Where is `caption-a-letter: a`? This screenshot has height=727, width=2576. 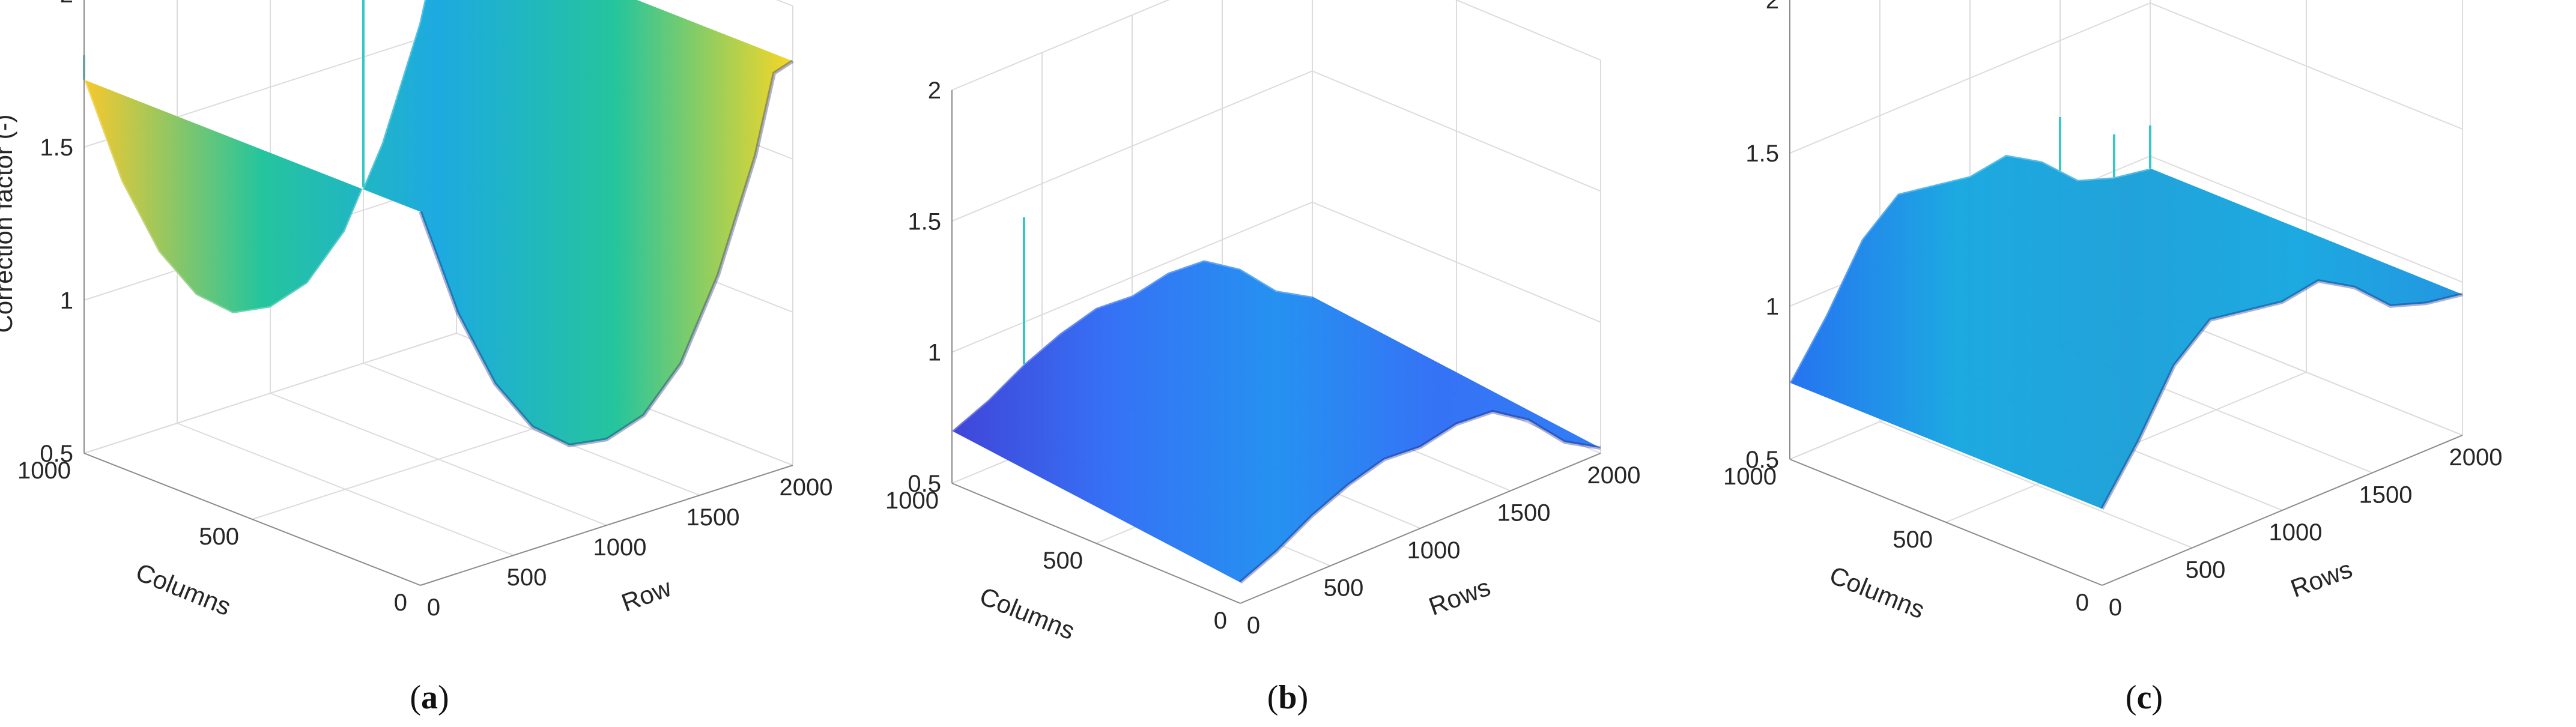 caption-a-letter: a is located at coordinates (429, 697).